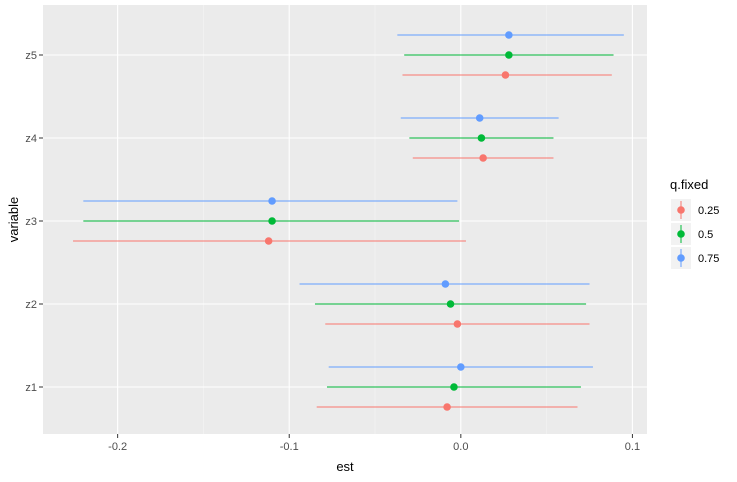 This screenshot has height=482, width=737. I want to click on legend: q.fixed 0.25 0.5 0.75, so click(694, 223).